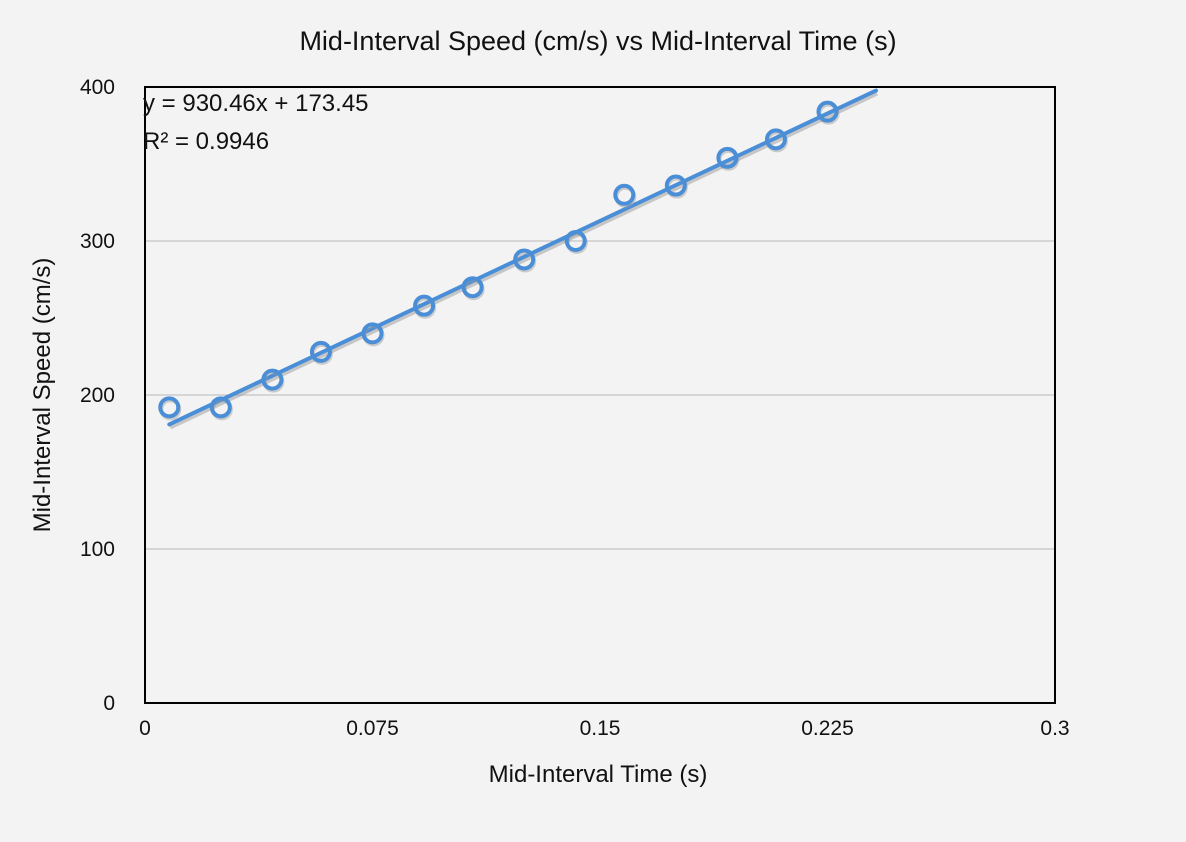 This screenshot has height=842, width=1186. Describe the element at coordinates (598, 774) in the screenshot. I see `x-axis-title: Mid-Interval Time (s)` at that location.